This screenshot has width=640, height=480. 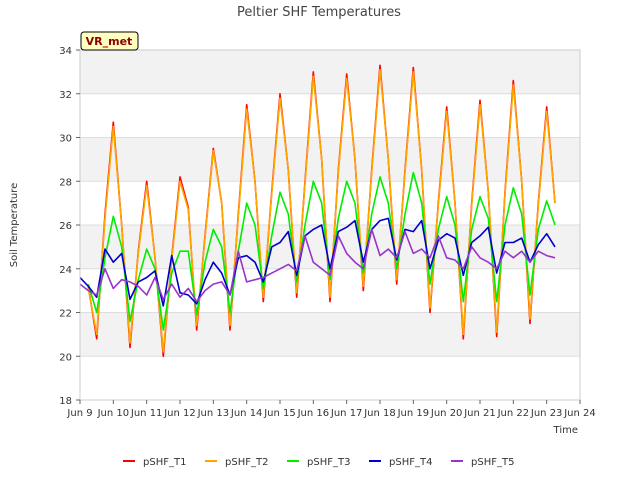 What do you see at coordinates (14, 225) in the screenshot?
I see `y-axis-label: Soil Temperature` at bounding box center [14, 225].